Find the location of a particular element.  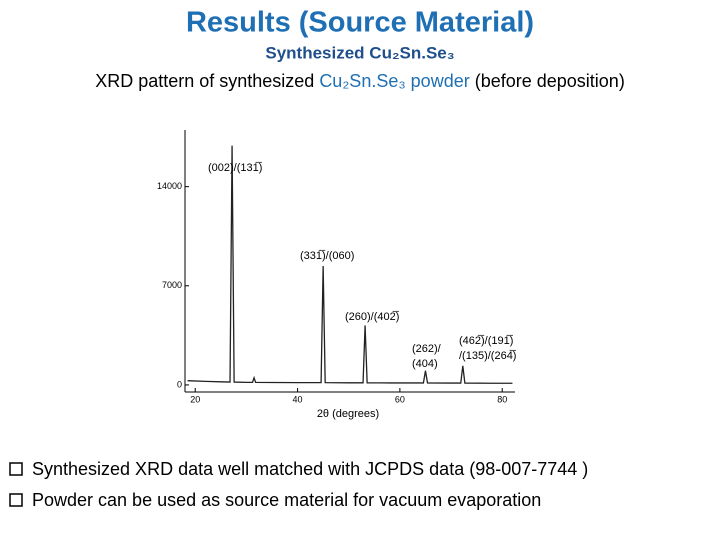

x-tick-label: 60 is located at coordinates (400, 399).